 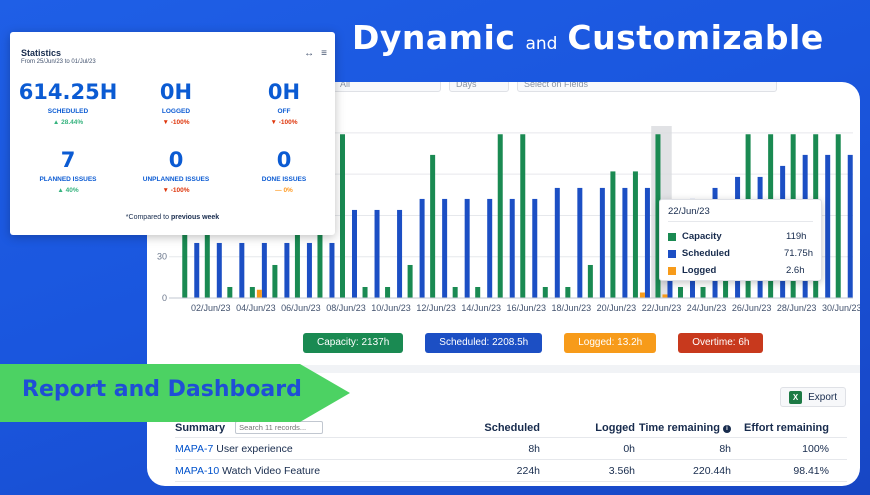 I want to click on cell-time-remaining: 8h, so click(x=725, y=448).